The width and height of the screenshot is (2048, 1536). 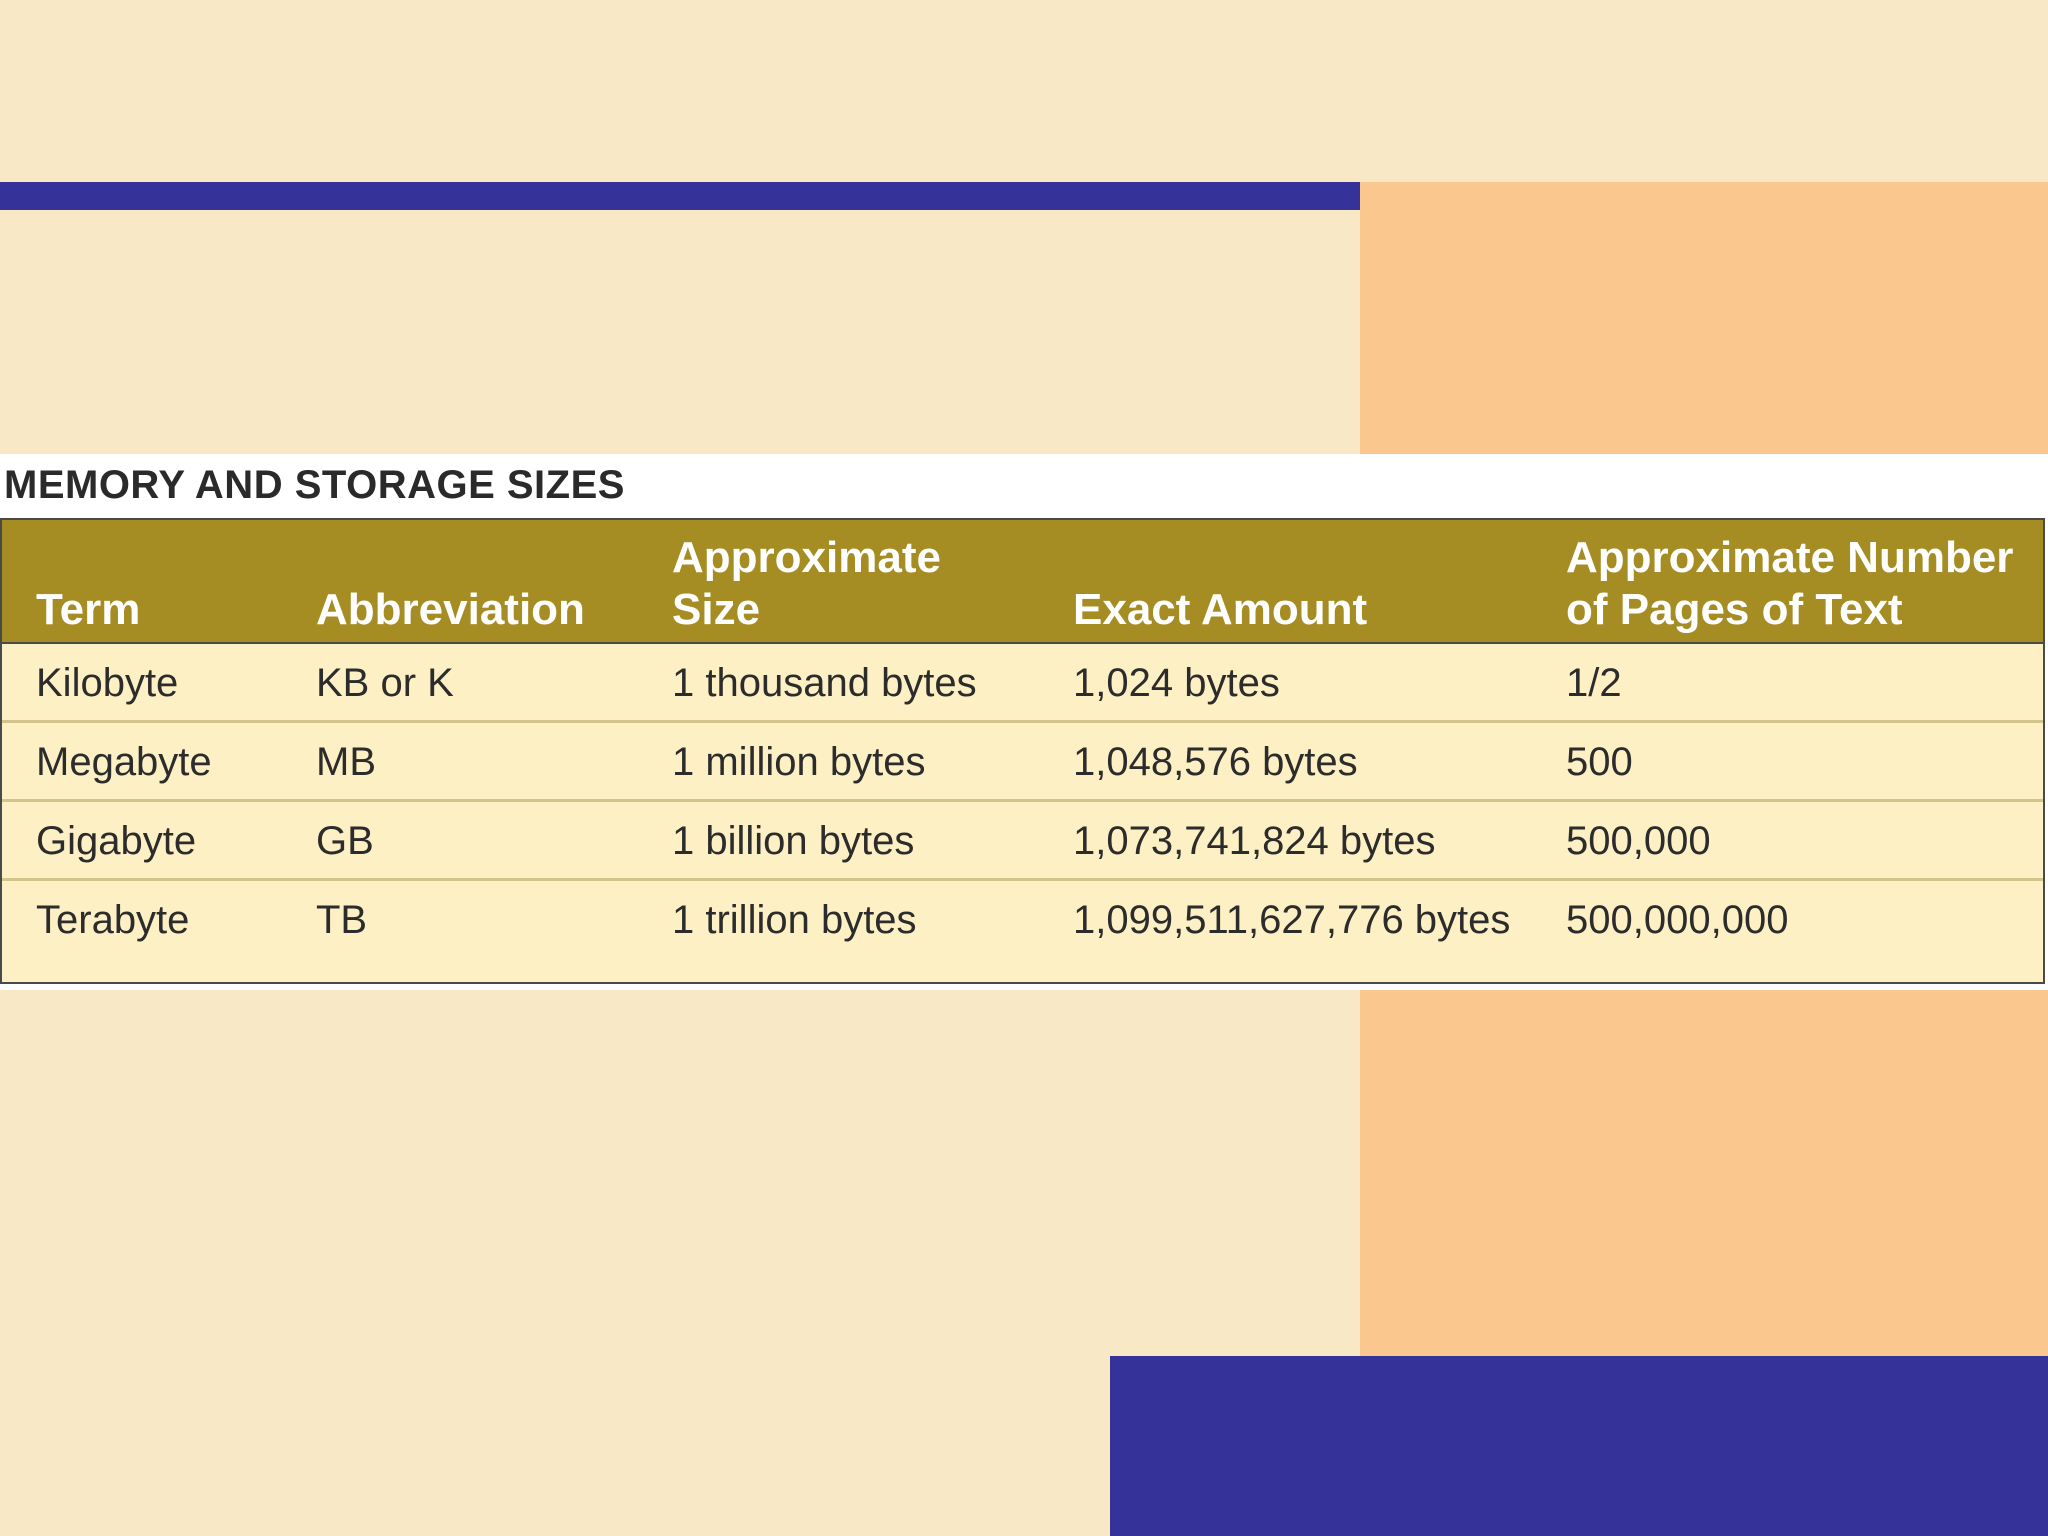 I want to click on cell-term: Megabyte, so click(x=124, y=762).